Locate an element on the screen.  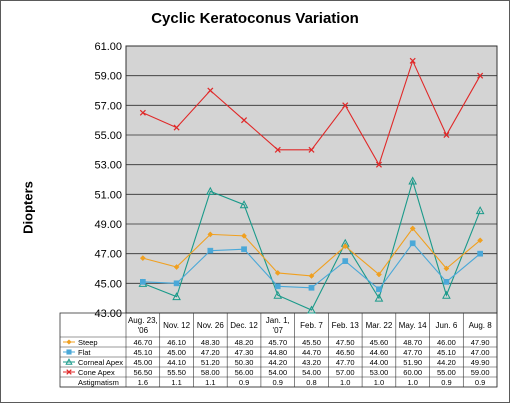
data-label-cone-apex: 59.00 is located at coordinates (480, 372).